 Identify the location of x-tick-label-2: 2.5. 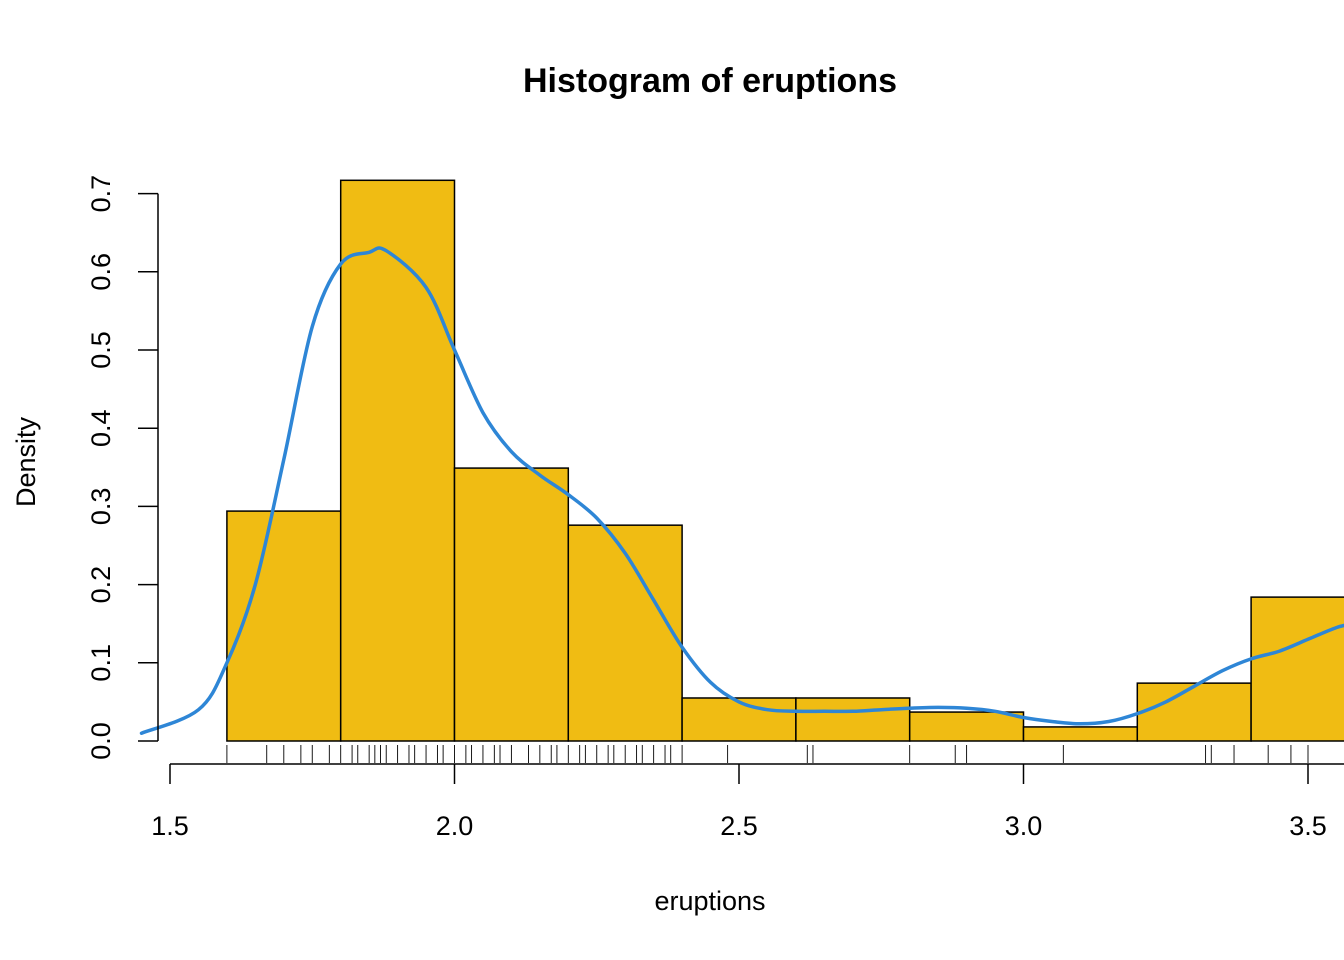
(739, 826).